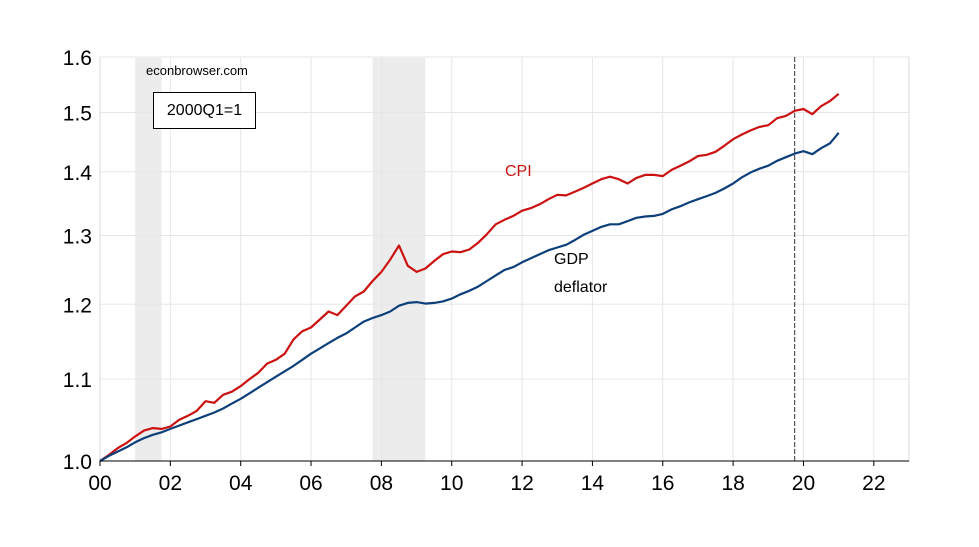 This screenshot has height=547, width=979. What do you see at coordinates (77, 305) in the screenshot?
I see `y-tick-label-2: 1.2` at bounding box center [77, 305].